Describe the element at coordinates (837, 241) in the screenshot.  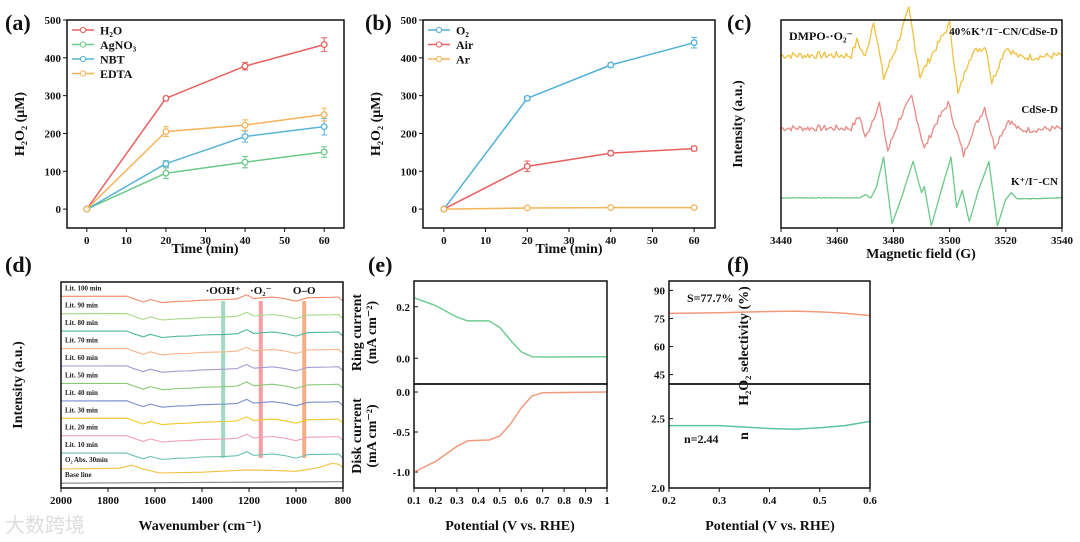
I see `x-tick-label: 3460` at that location.